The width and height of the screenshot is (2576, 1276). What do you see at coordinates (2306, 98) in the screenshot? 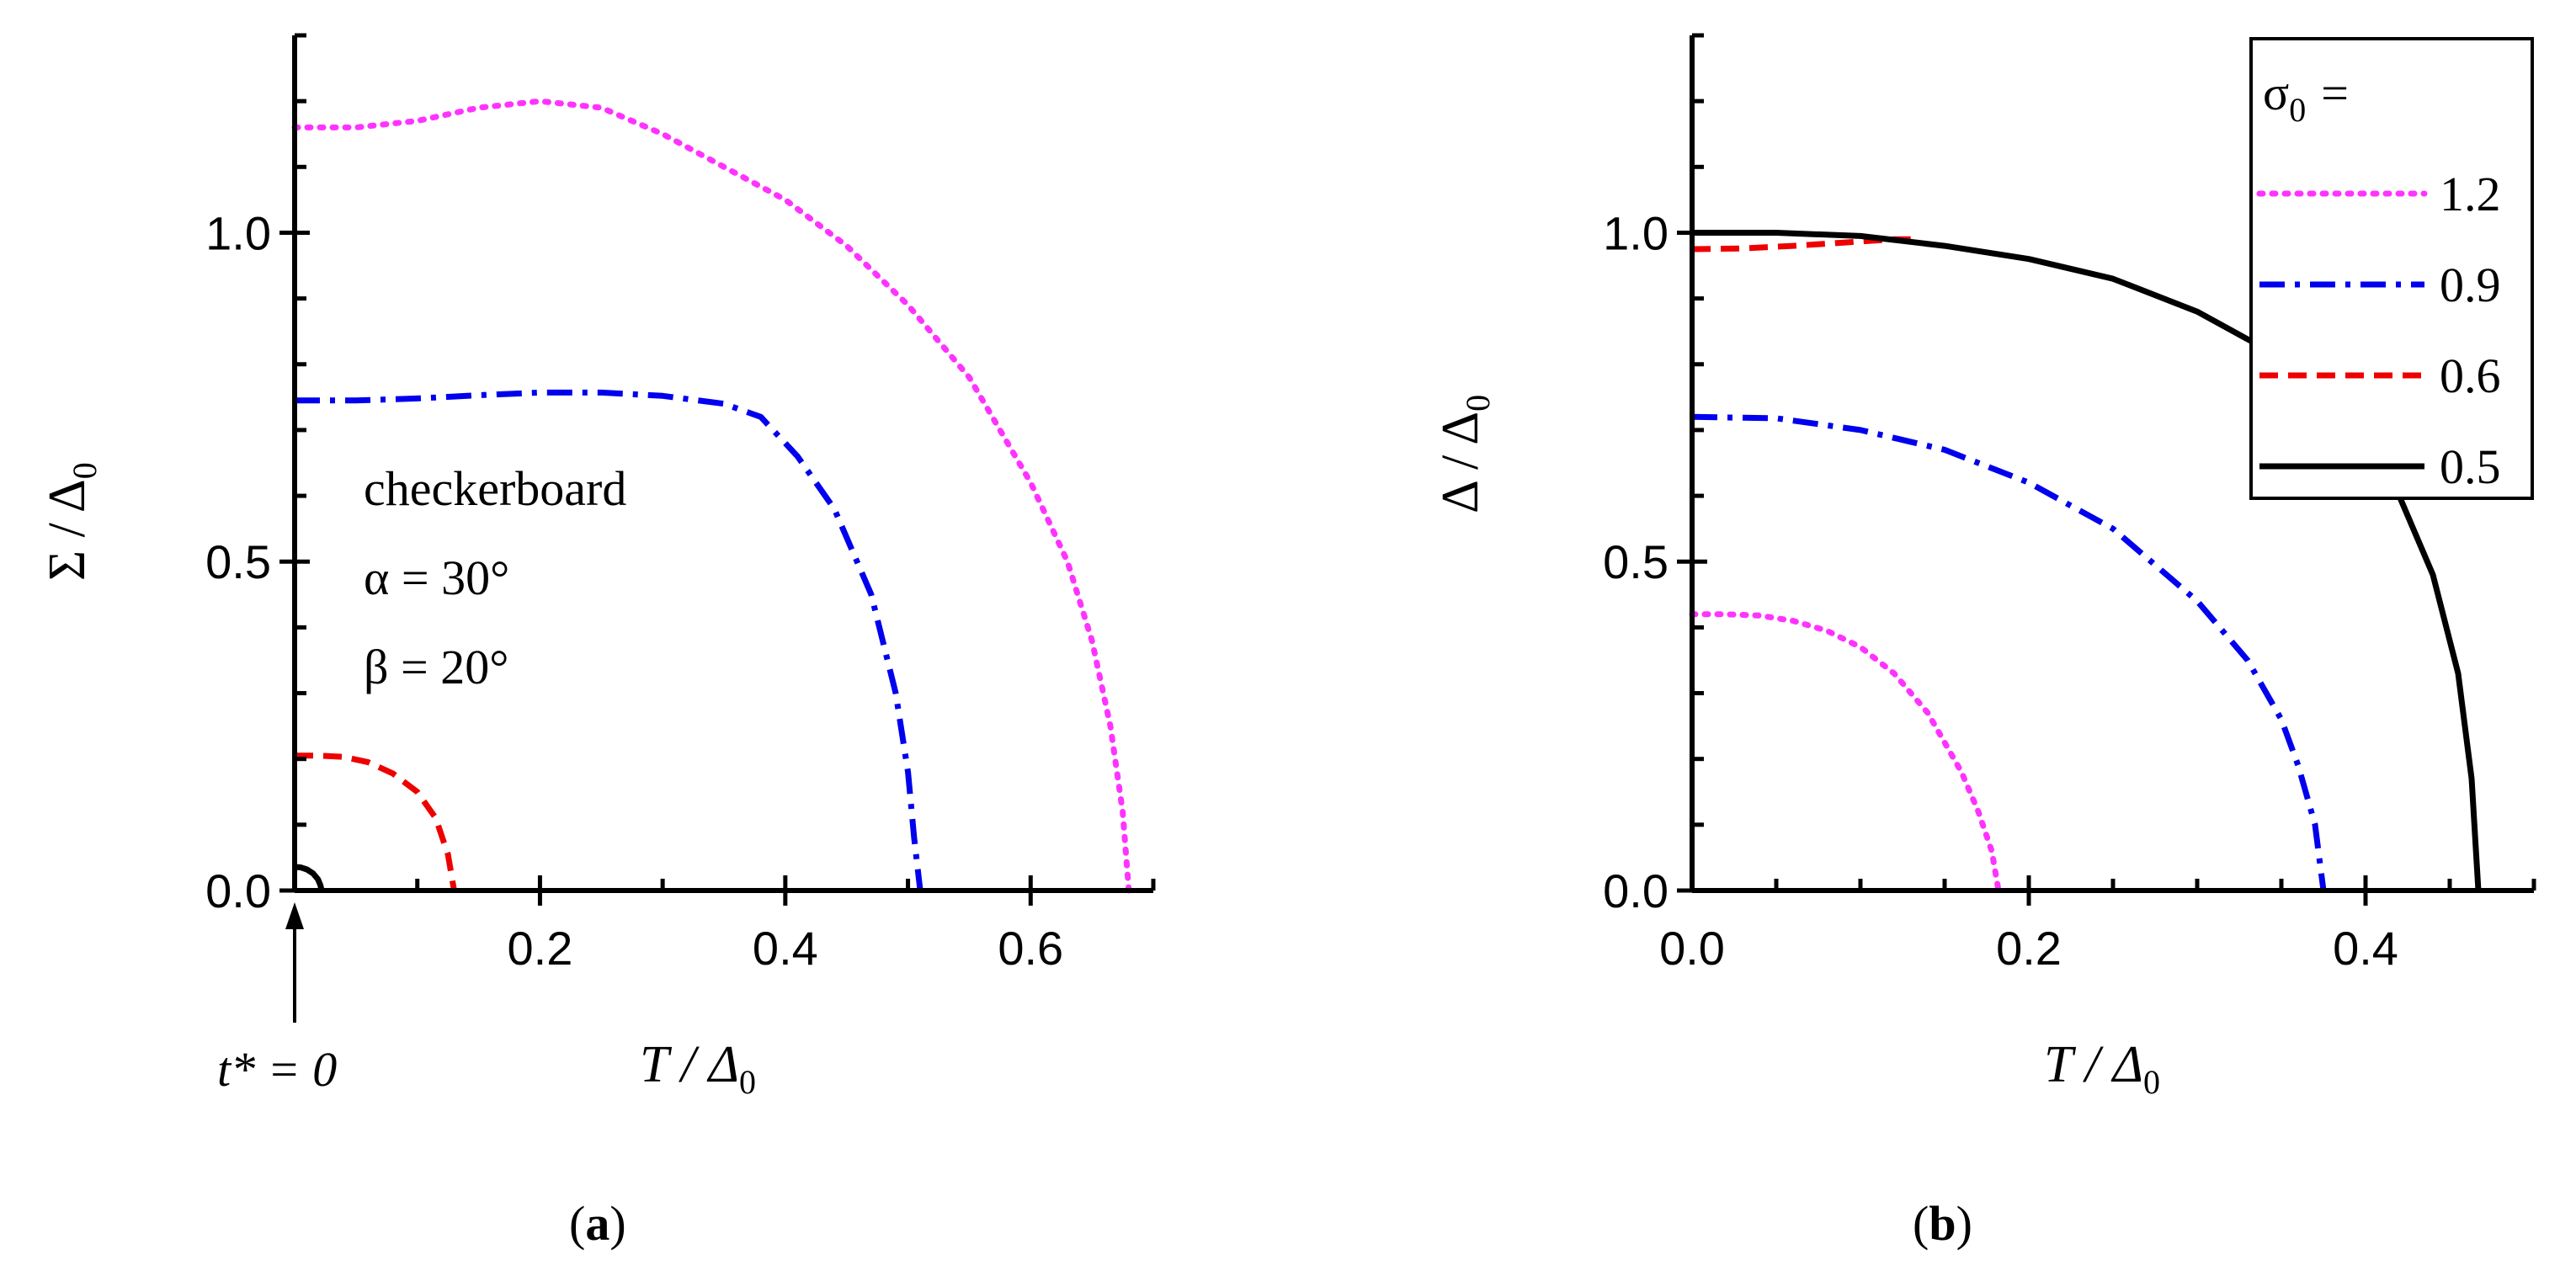
I see `legend-title: σ0 =` at bounding box center [2306, 98].